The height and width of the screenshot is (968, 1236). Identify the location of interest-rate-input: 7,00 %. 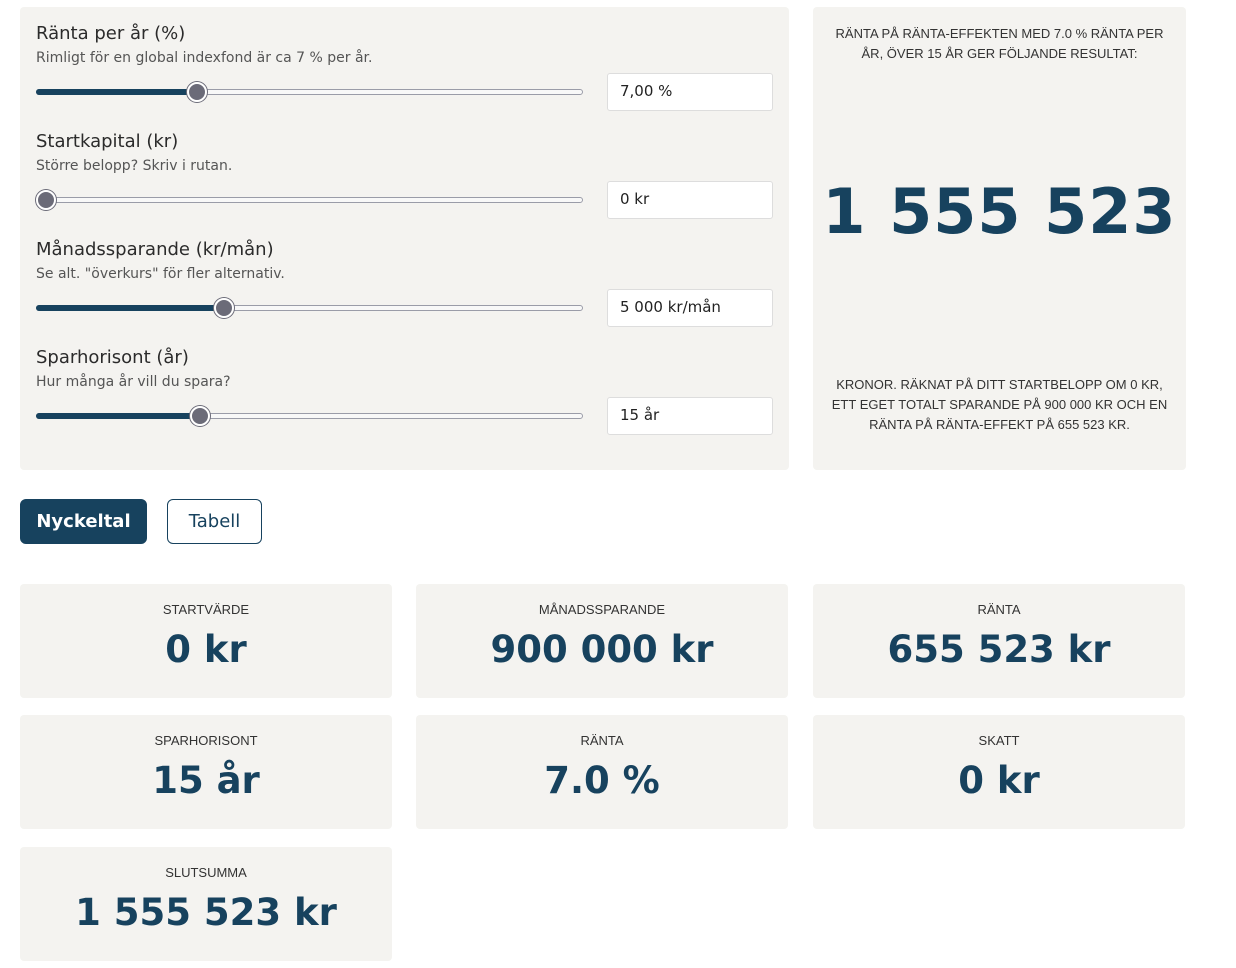
(690, 92).